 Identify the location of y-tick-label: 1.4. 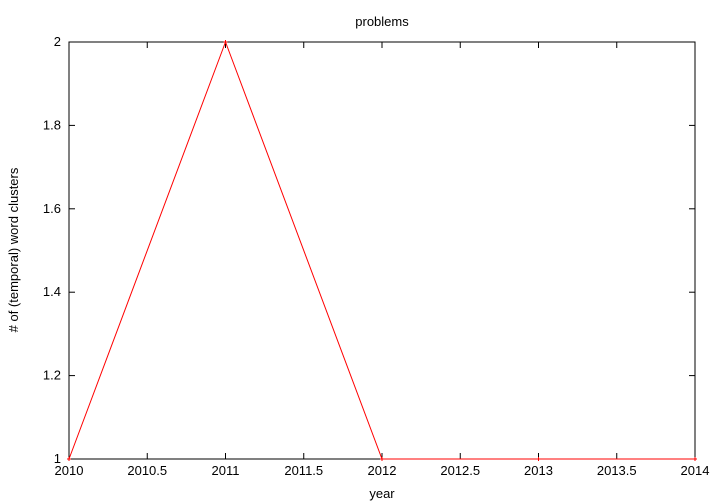
(52, 291).